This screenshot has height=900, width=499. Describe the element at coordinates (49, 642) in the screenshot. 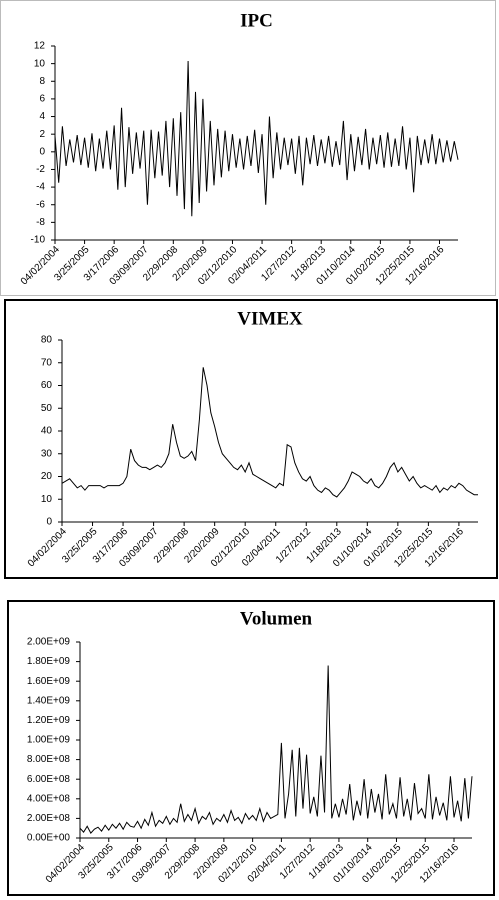

I see `y-tick-label: 2.00E+09` at that location.